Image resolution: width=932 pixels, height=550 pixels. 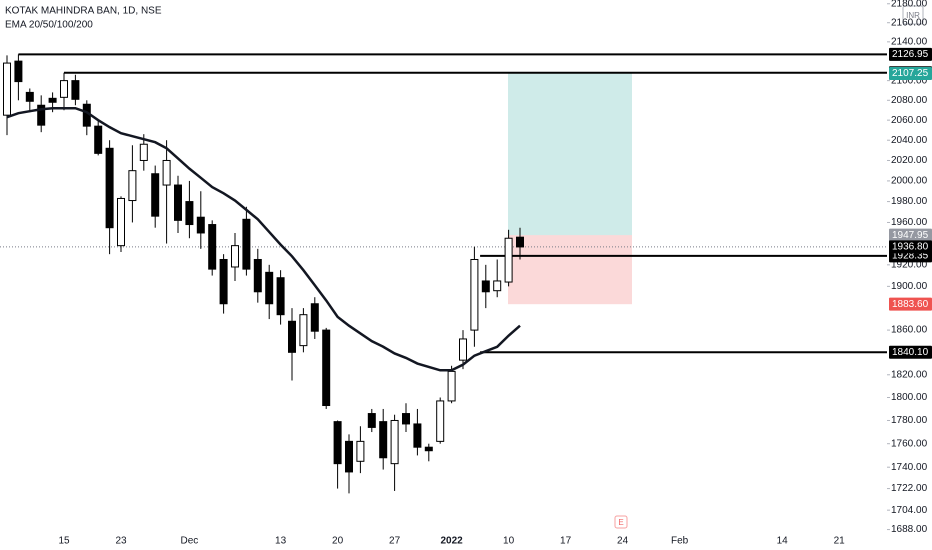 I want to click on stop-box, so click(x=910, y=304).